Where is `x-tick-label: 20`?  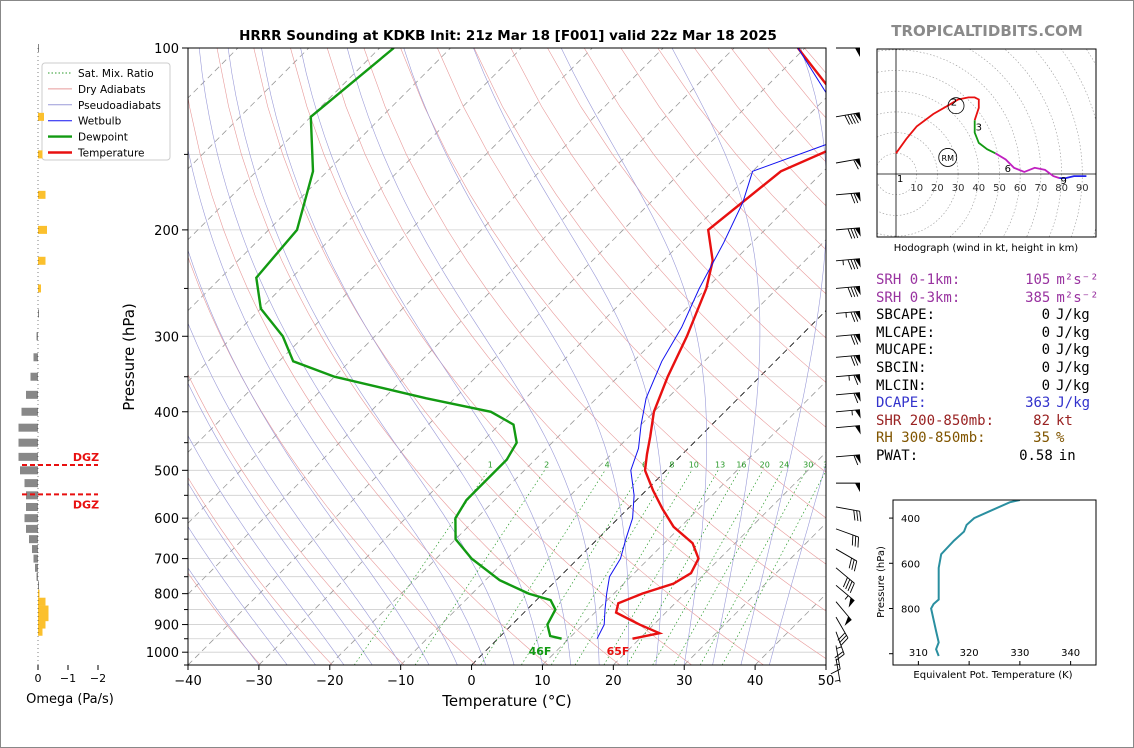 x-tick-label: 20 is located at coordinates (613, 681).